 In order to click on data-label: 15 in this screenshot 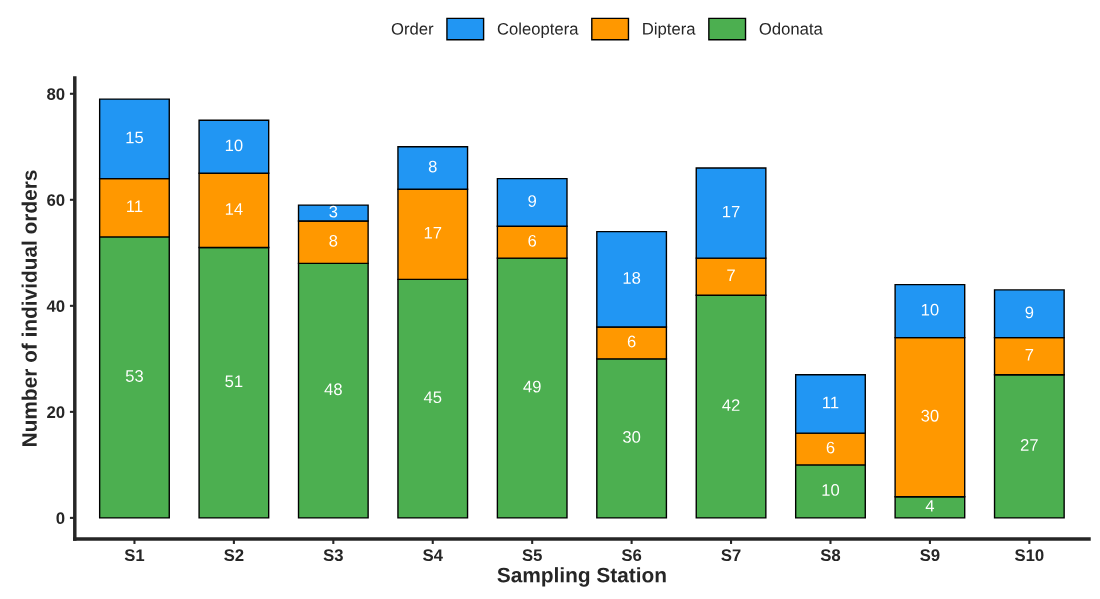, I will do `click(135, 137)`.